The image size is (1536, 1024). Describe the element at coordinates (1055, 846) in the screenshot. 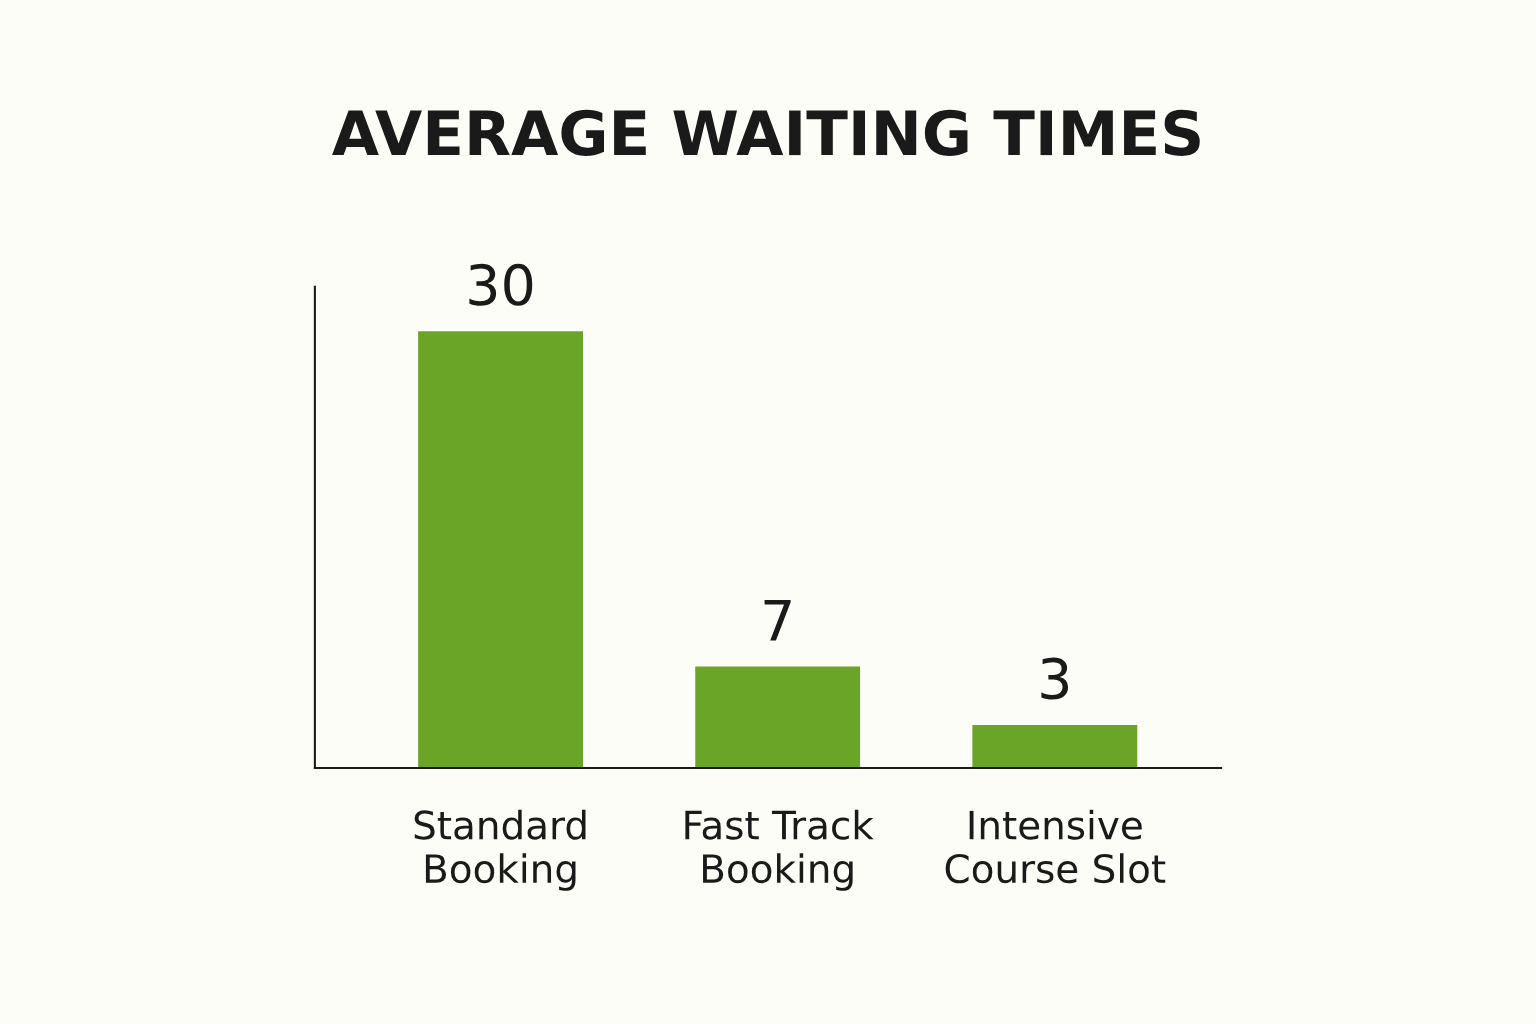

I see `x-tick-label: Intensive Course Slot` at that location.